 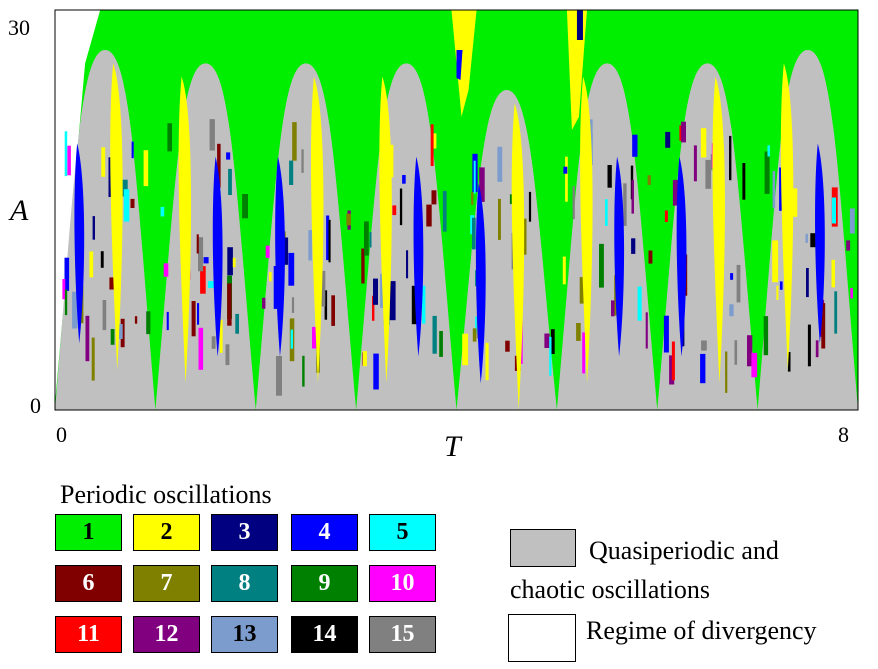 What do you see at coordinates (244, 634) in the screenshot?
I see `legend-swatch-13: 13` at bounding box center [244, 634].